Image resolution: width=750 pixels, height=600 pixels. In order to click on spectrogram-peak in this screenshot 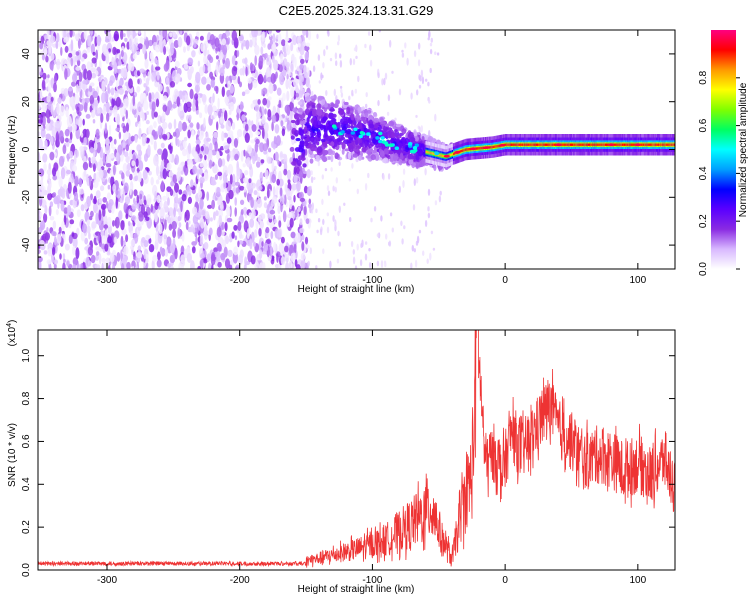, I will do `click(502, 145)`.